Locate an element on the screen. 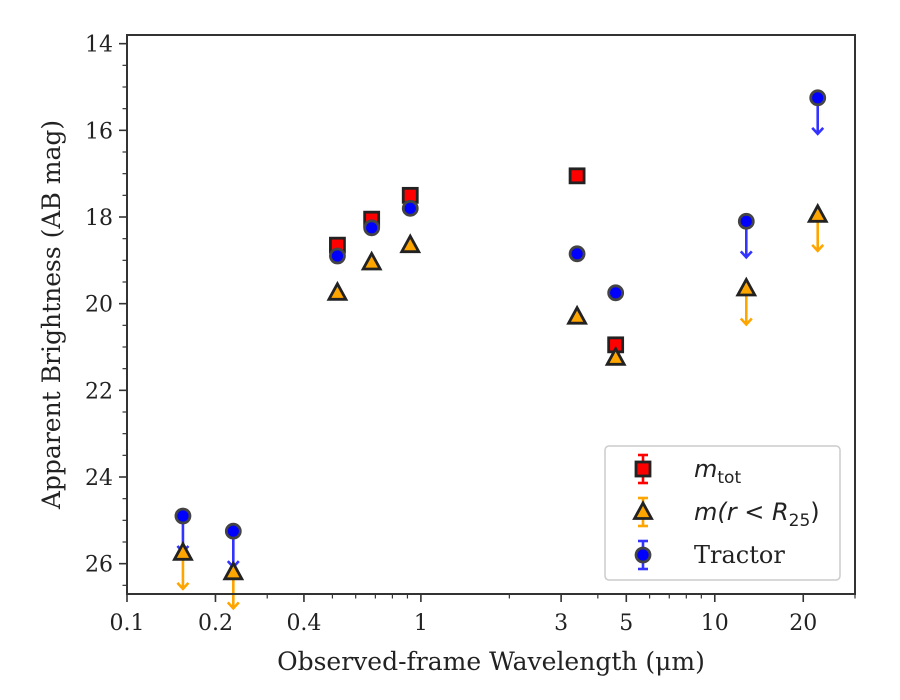 The height and width of the screenshot is (700, 900). y-axis-label: Apparent Brightness (AB mag) is located at coordinates (51, 315).